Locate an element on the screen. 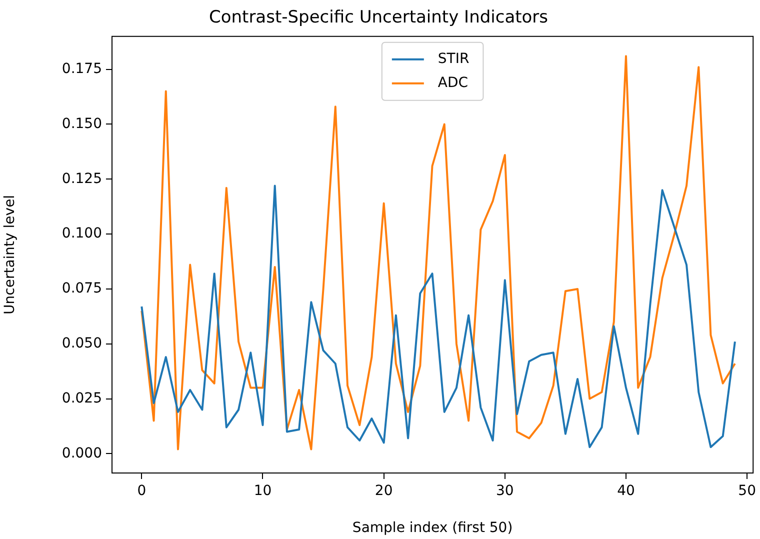 The image size is (760, 539). x-tick-label: 40 is located at coordinates (626, 491).